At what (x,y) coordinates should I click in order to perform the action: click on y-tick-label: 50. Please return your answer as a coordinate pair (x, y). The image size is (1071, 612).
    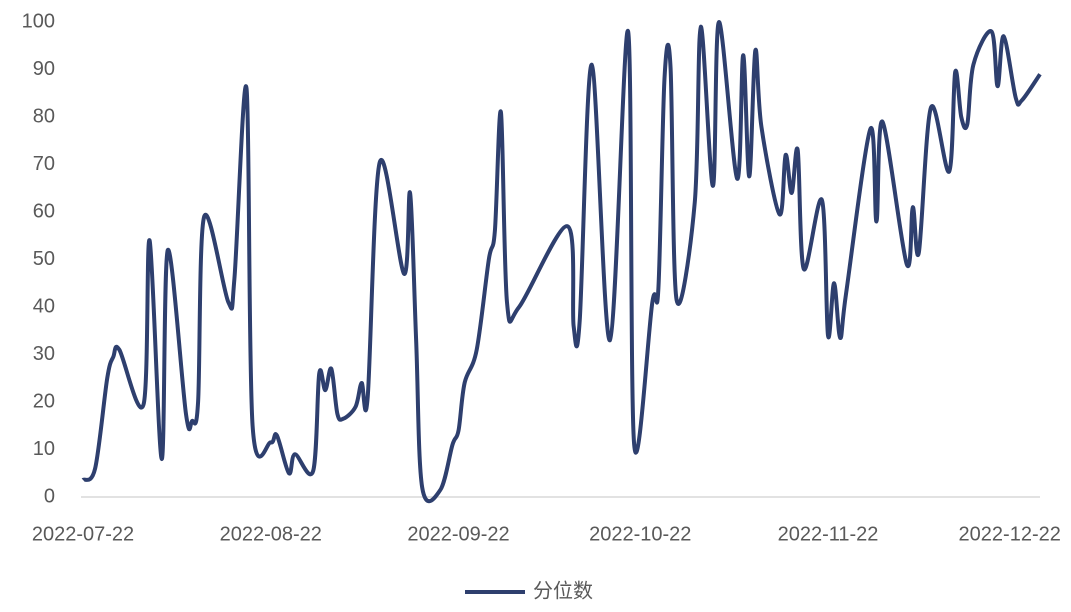
    Looking at the image, I should click on (44, 259).